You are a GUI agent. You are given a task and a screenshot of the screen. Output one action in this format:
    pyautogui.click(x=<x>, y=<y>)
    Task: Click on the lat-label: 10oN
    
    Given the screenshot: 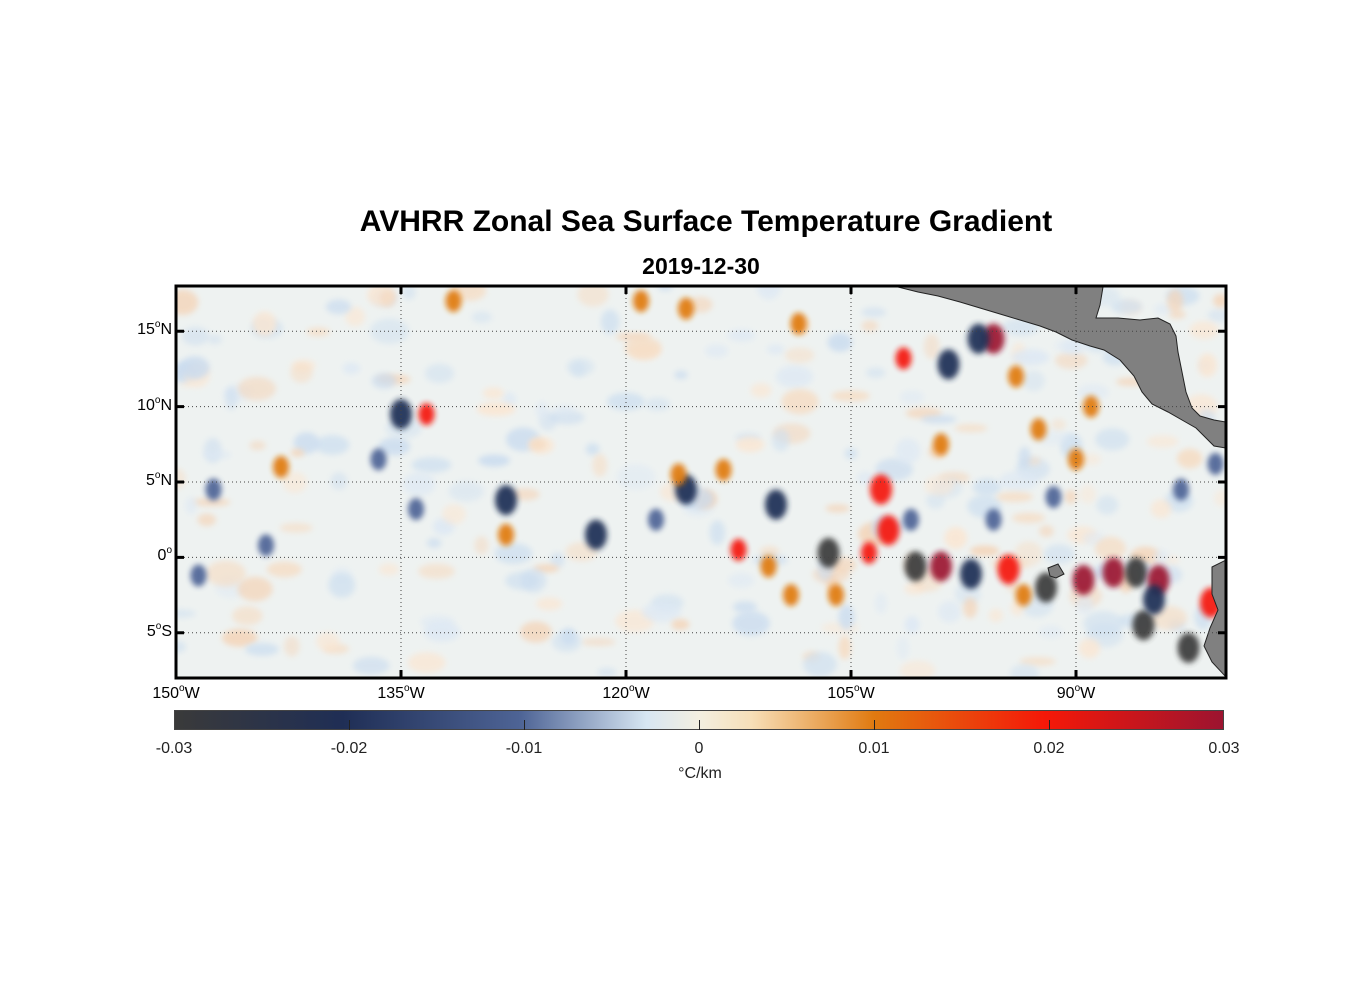 What is the action you would take?
    pyautogui.click(x=154, y=404)
    